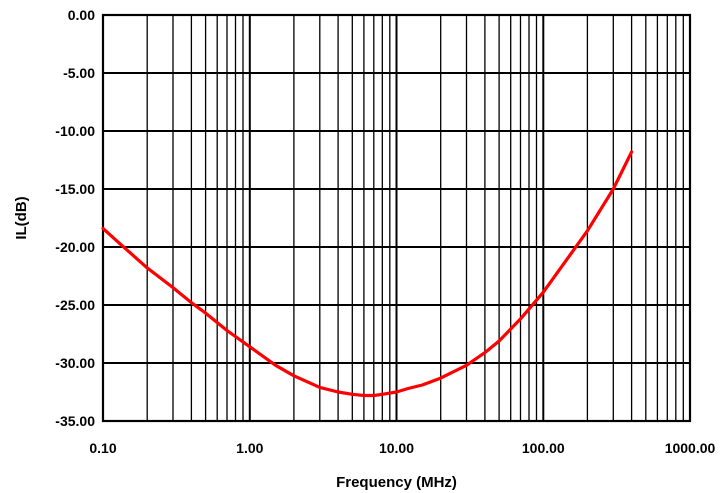 This screenshot has width=723, height=493. Describe the element at coordinates (21, 217) in the screenshot. I see `y-axis-label: IL(dB)` at that location.